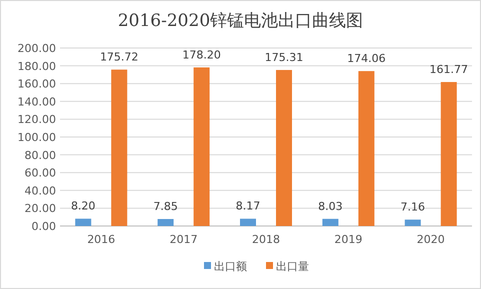 The image size is (481, 289). What do you see at coordinates (37, 66) in the screenshot?
I see `y-tick-label: 180.00` at bounding box center [37, 66].